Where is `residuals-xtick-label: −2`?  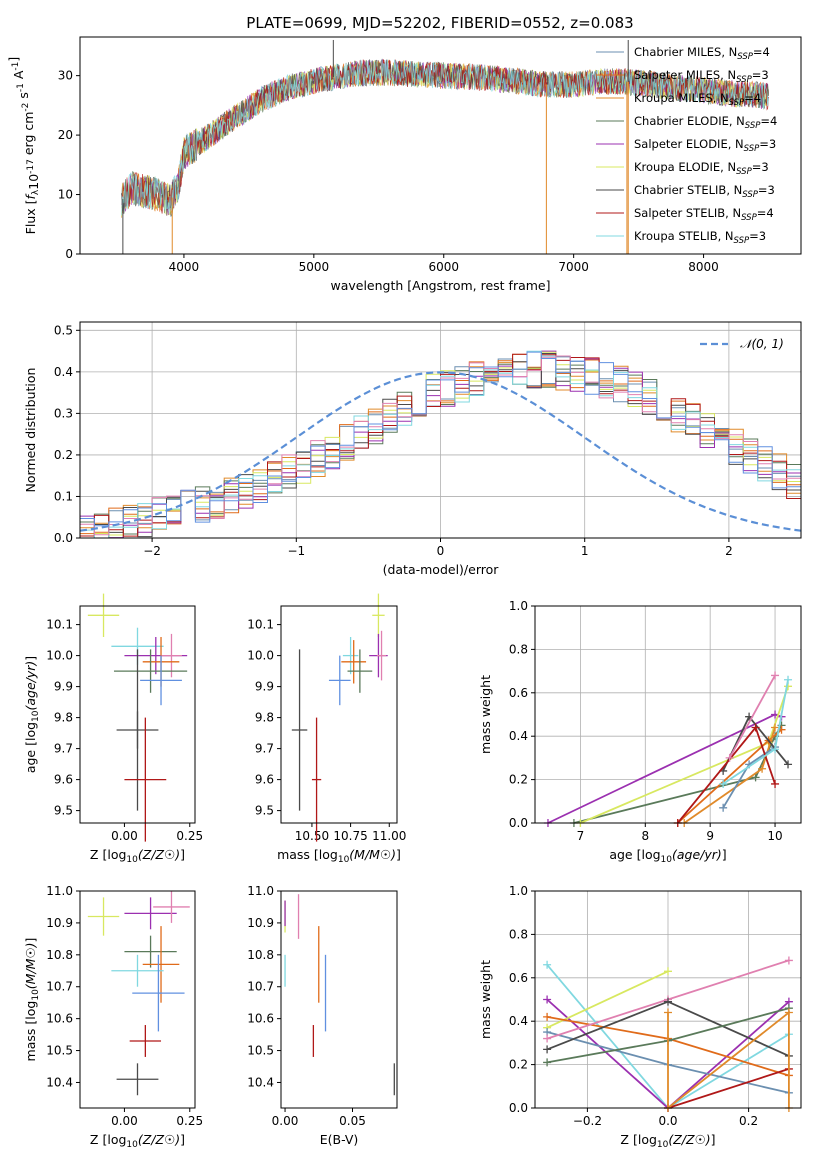 residuals-xtick-label: −2 is located at coordinates (152, 551).